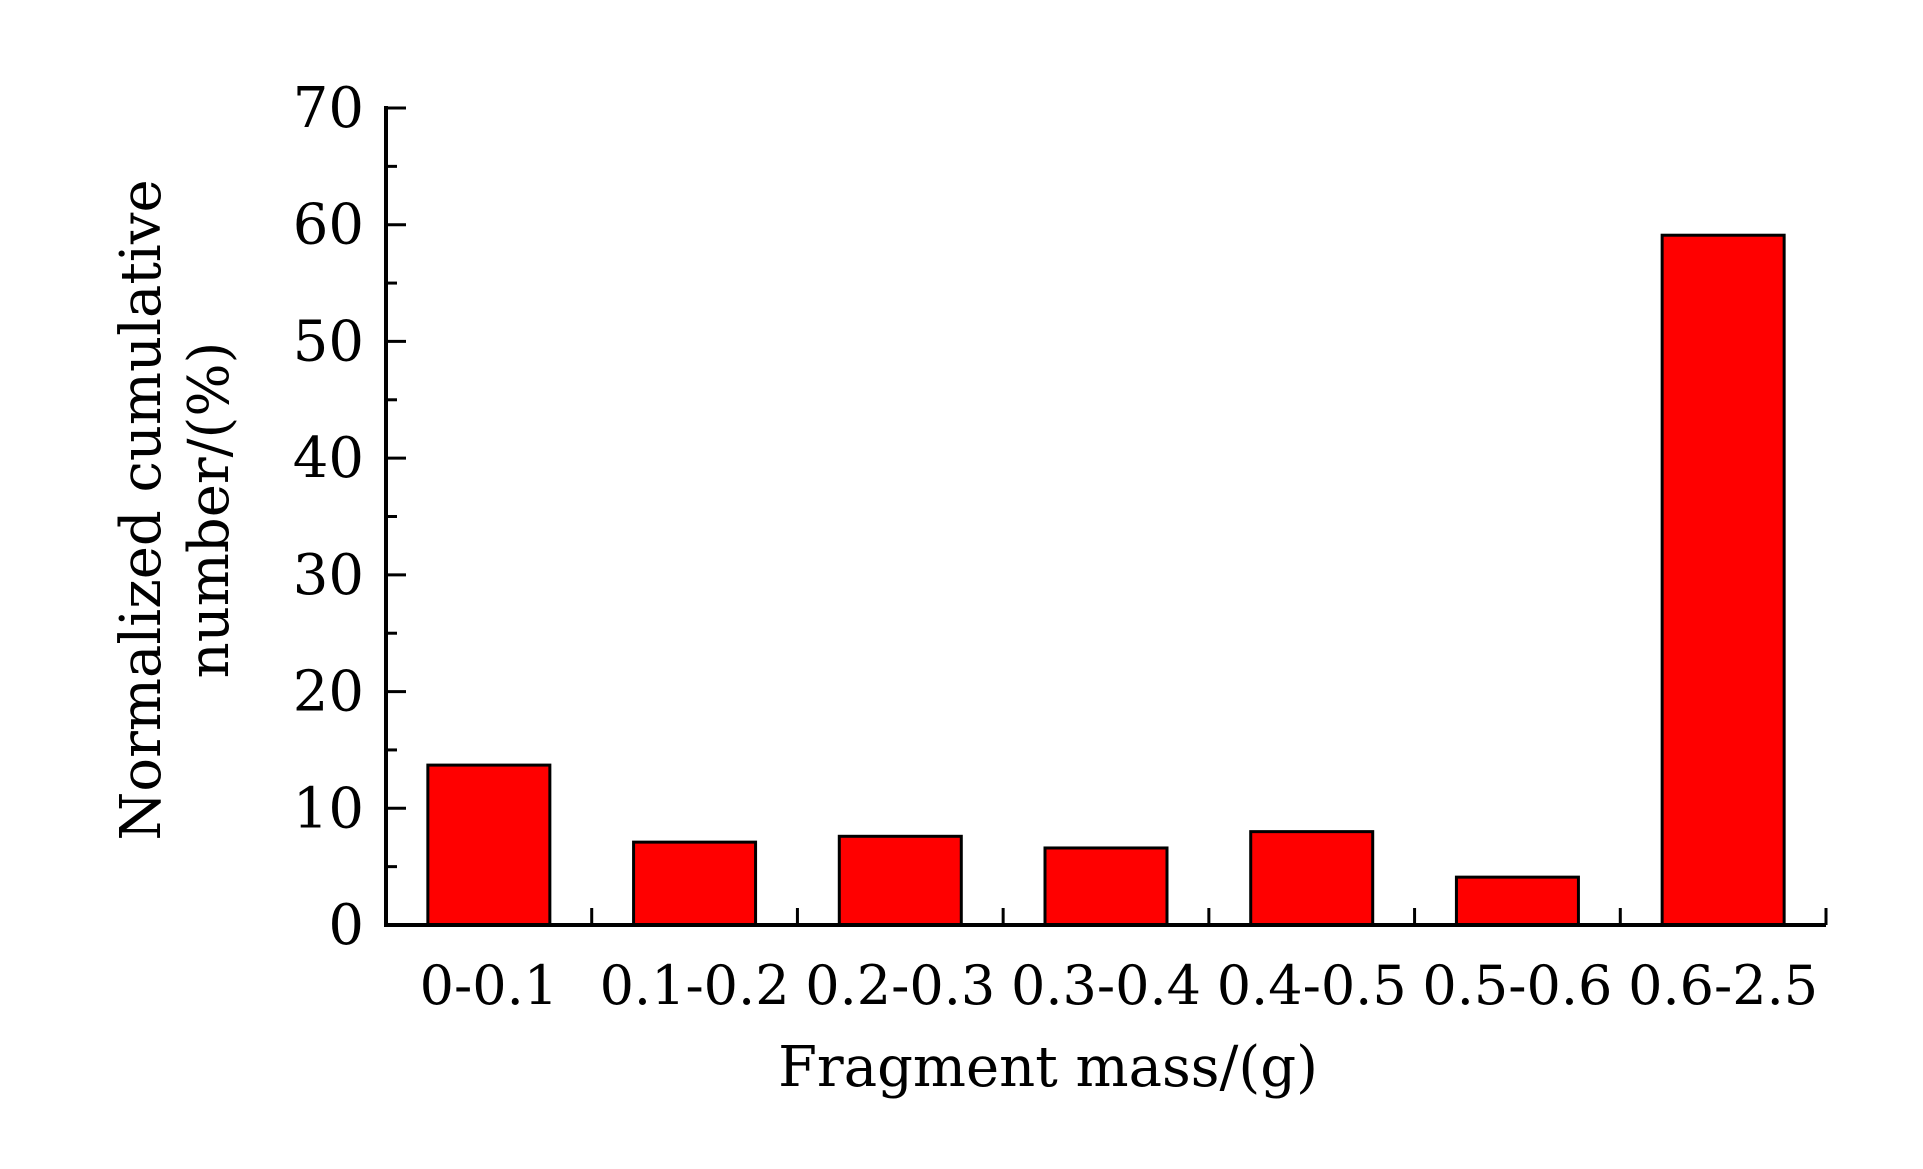 The width and height of the screenshot is (1923, 1169). Describe the element at coordinates (1723, 580) in the screenshot. I see `bar-0.6-2.5` at that location.